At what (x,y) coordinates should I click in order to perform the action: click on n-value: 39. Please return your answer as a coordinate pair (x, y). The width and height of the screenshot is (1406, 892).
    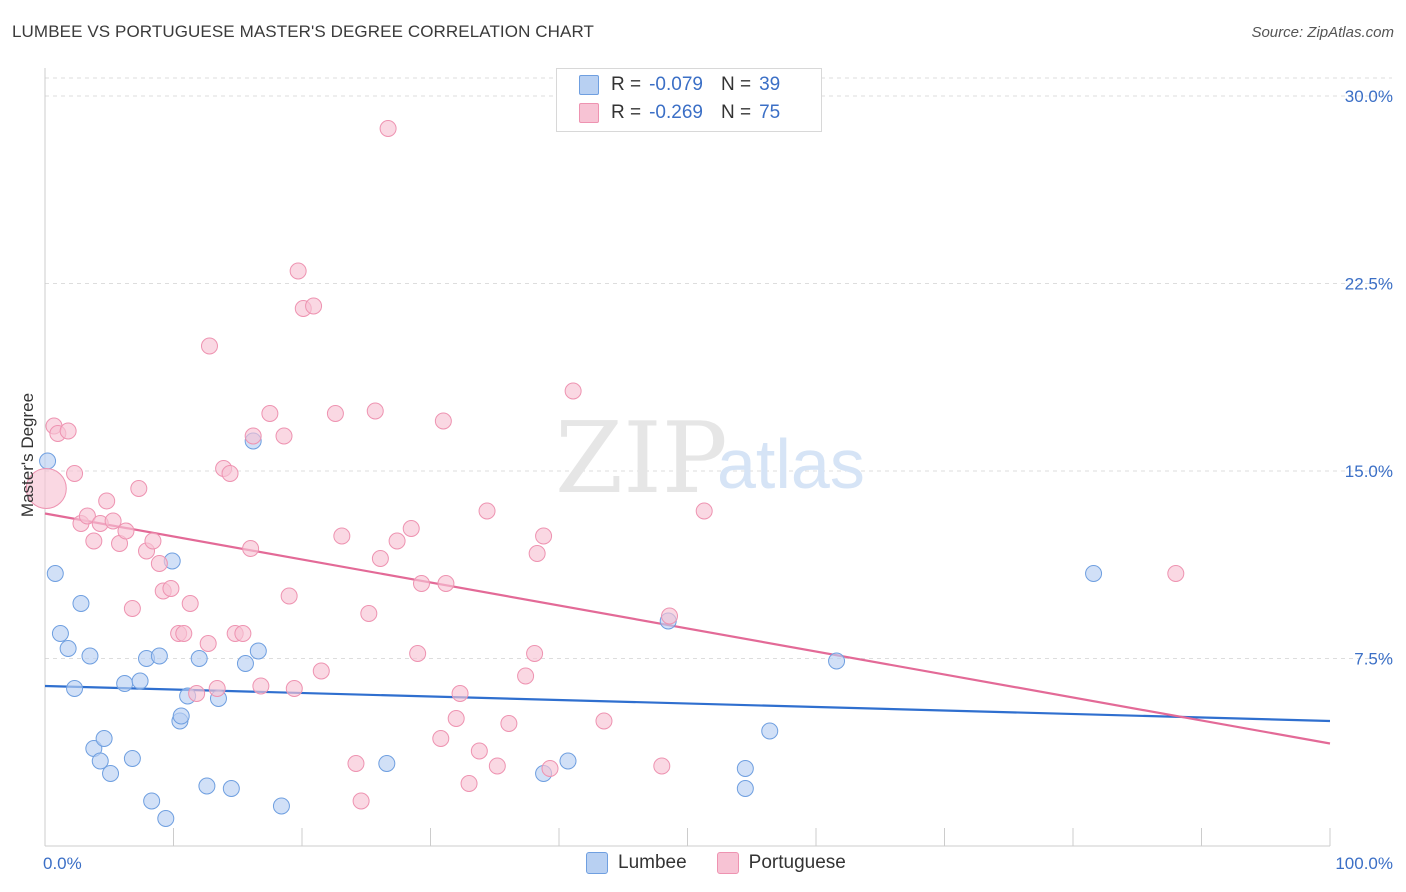
    Looking at the image, I should click on (770, 84).